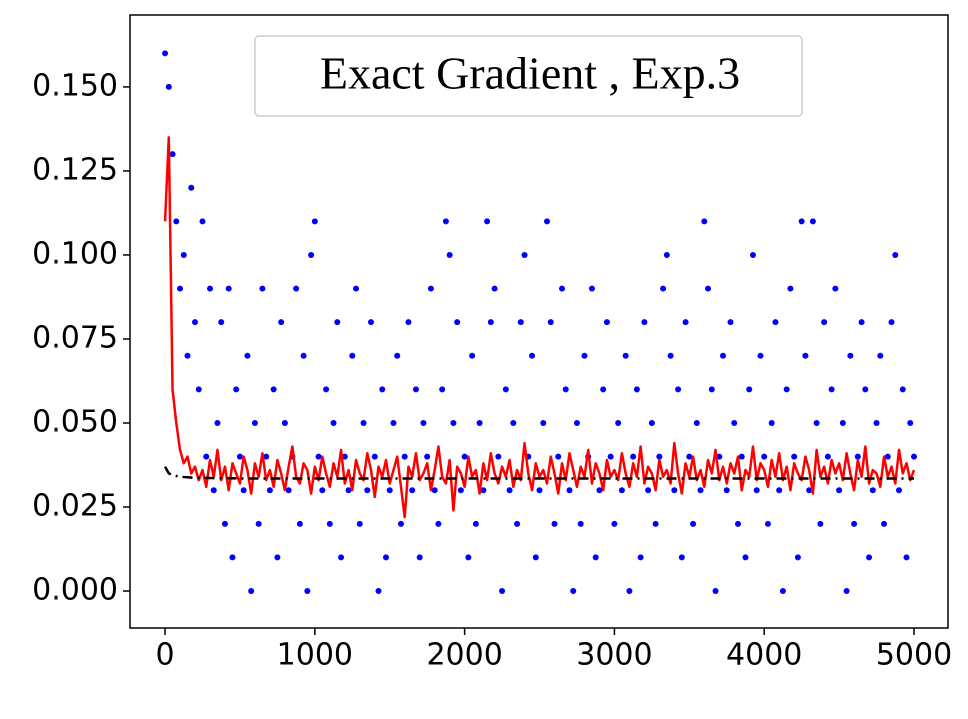 This screenshot has width=968, height=719. I want to click on x-tick-label: 3000, so click(614, 655).